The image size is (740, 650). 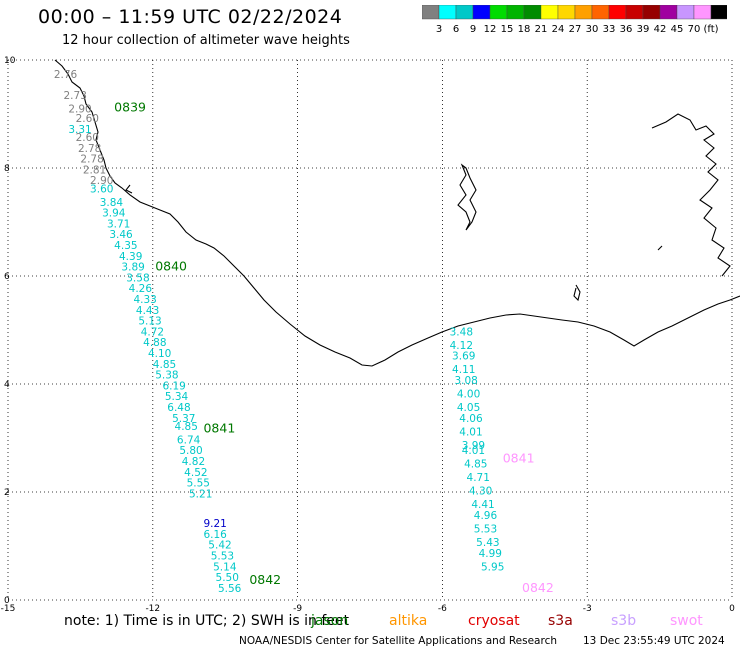 I want to click on colorbar-label: 18, so click(x=524, y=29).